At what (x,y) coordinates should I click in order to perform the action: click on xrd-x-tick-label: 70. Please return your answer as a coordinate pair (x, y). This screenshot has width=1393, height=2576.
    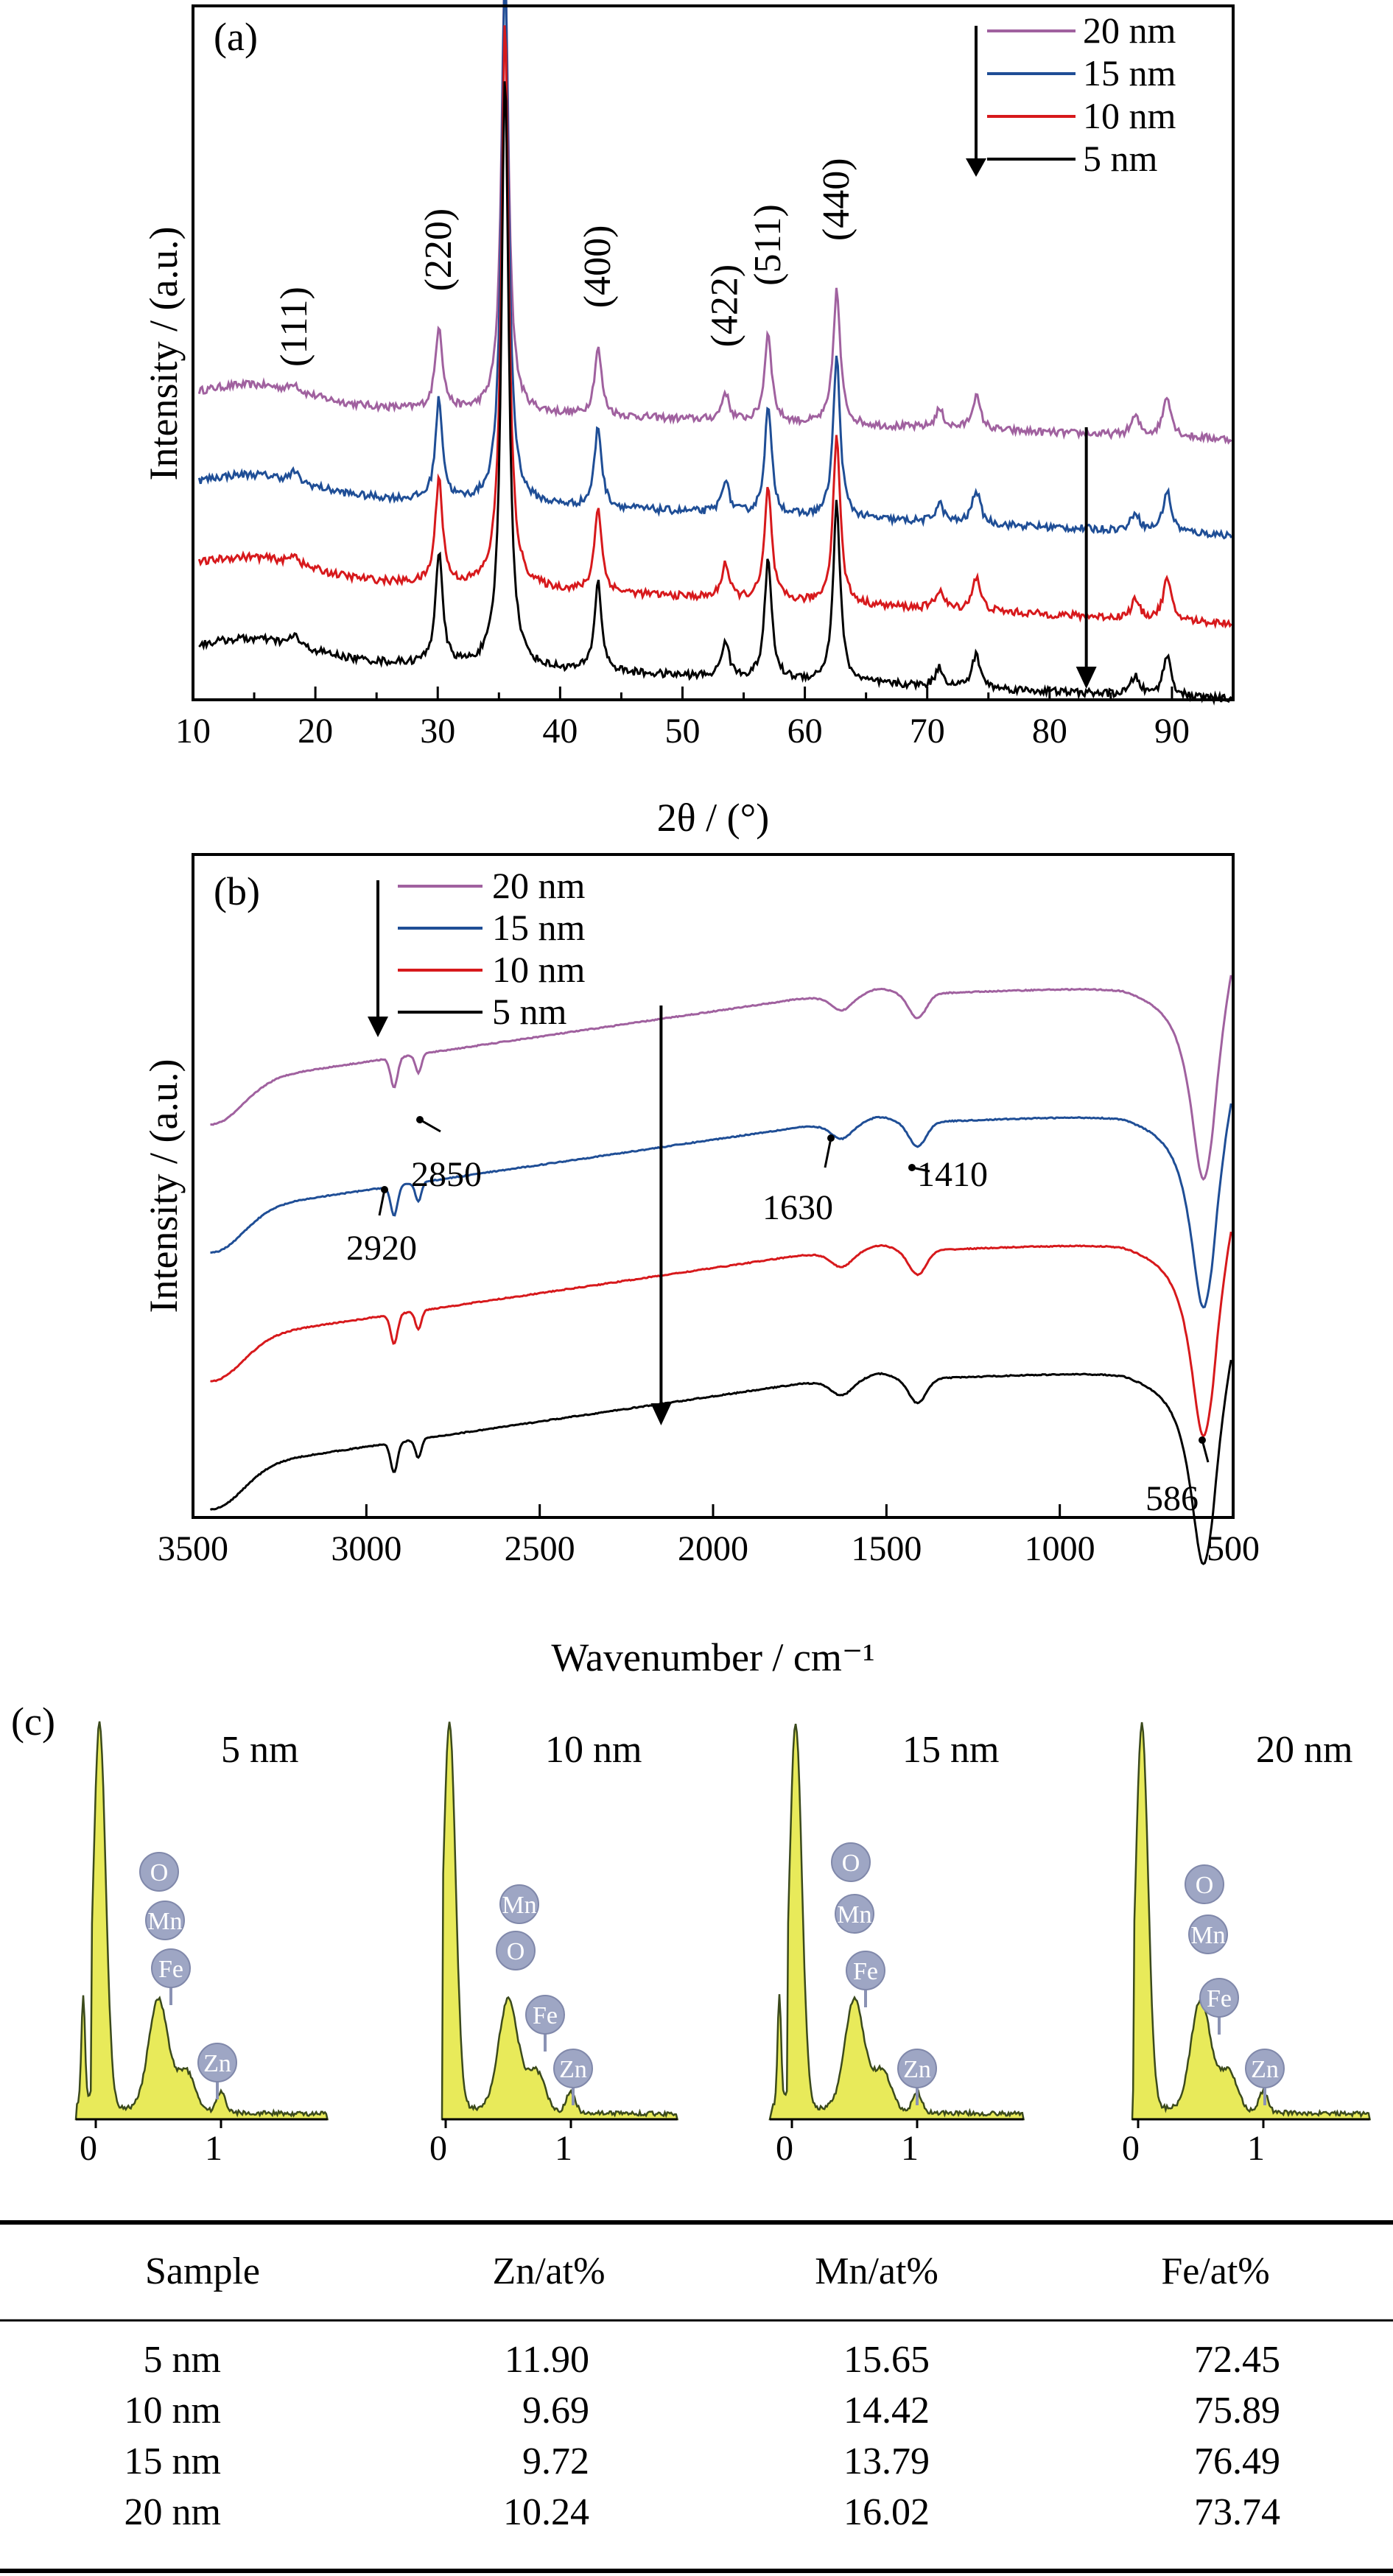
    Looking at the image, I should click on (928, 731).